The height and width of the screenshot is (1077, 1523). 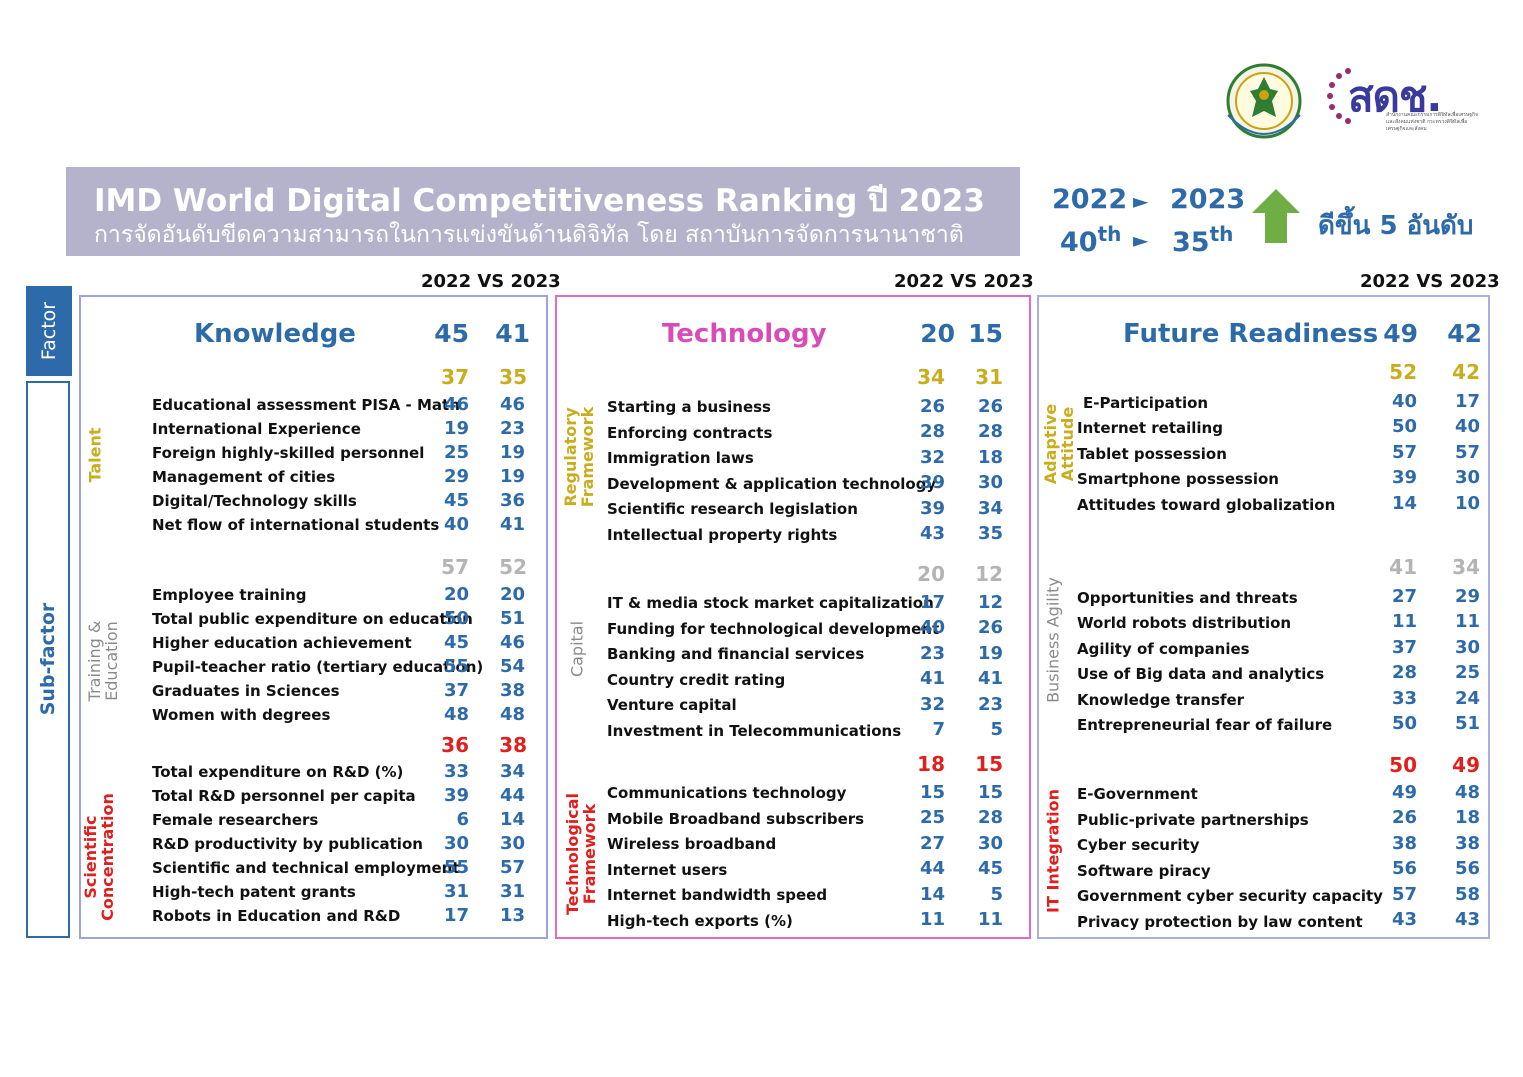 I want to click on regulatory-framework-label: Regulatory Framework, so click(x=579, y=457).